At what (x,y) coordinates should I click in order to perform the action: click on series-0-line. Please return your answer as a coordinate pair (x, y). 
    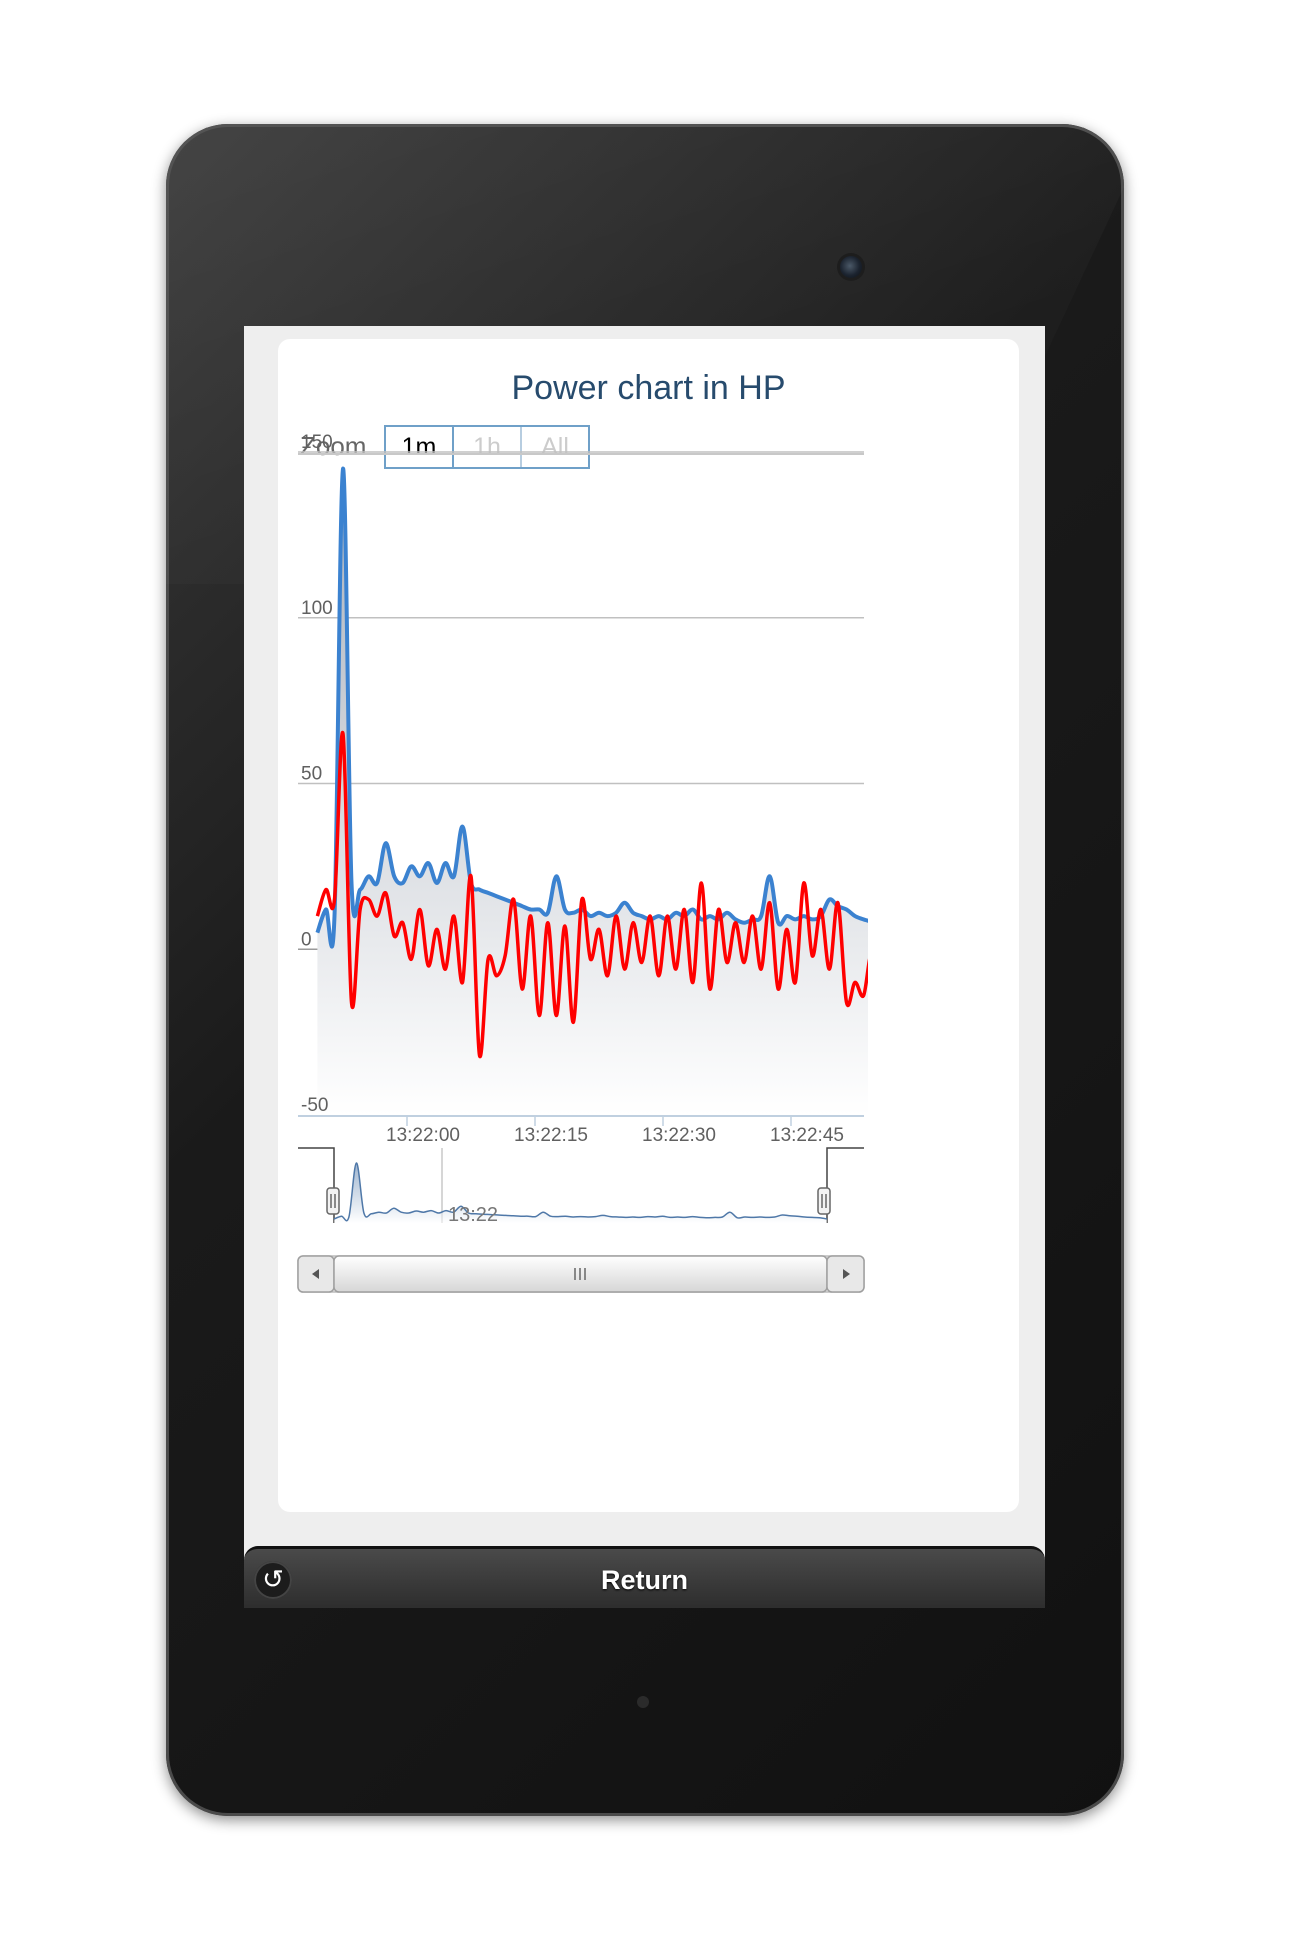
    Looking at the image, I should click on (591, 707).